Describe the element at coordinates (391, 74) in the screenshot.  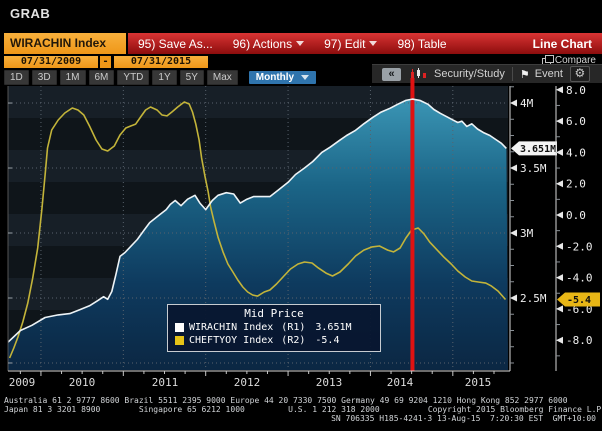
I see `collapse-panel-button: «` at that location.